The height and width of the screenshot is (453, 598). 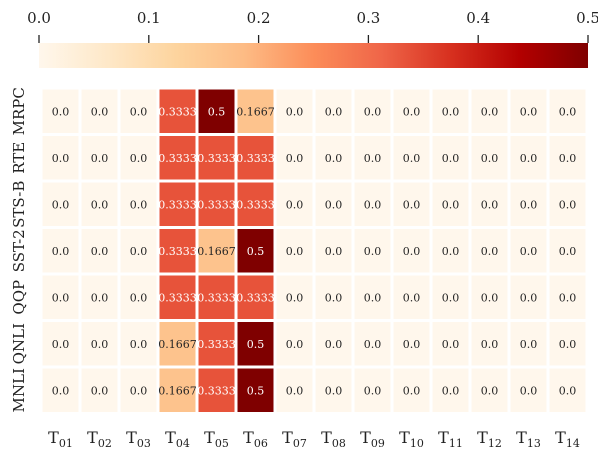 I want to click on column-label: T06, so click(x=255, y=439).